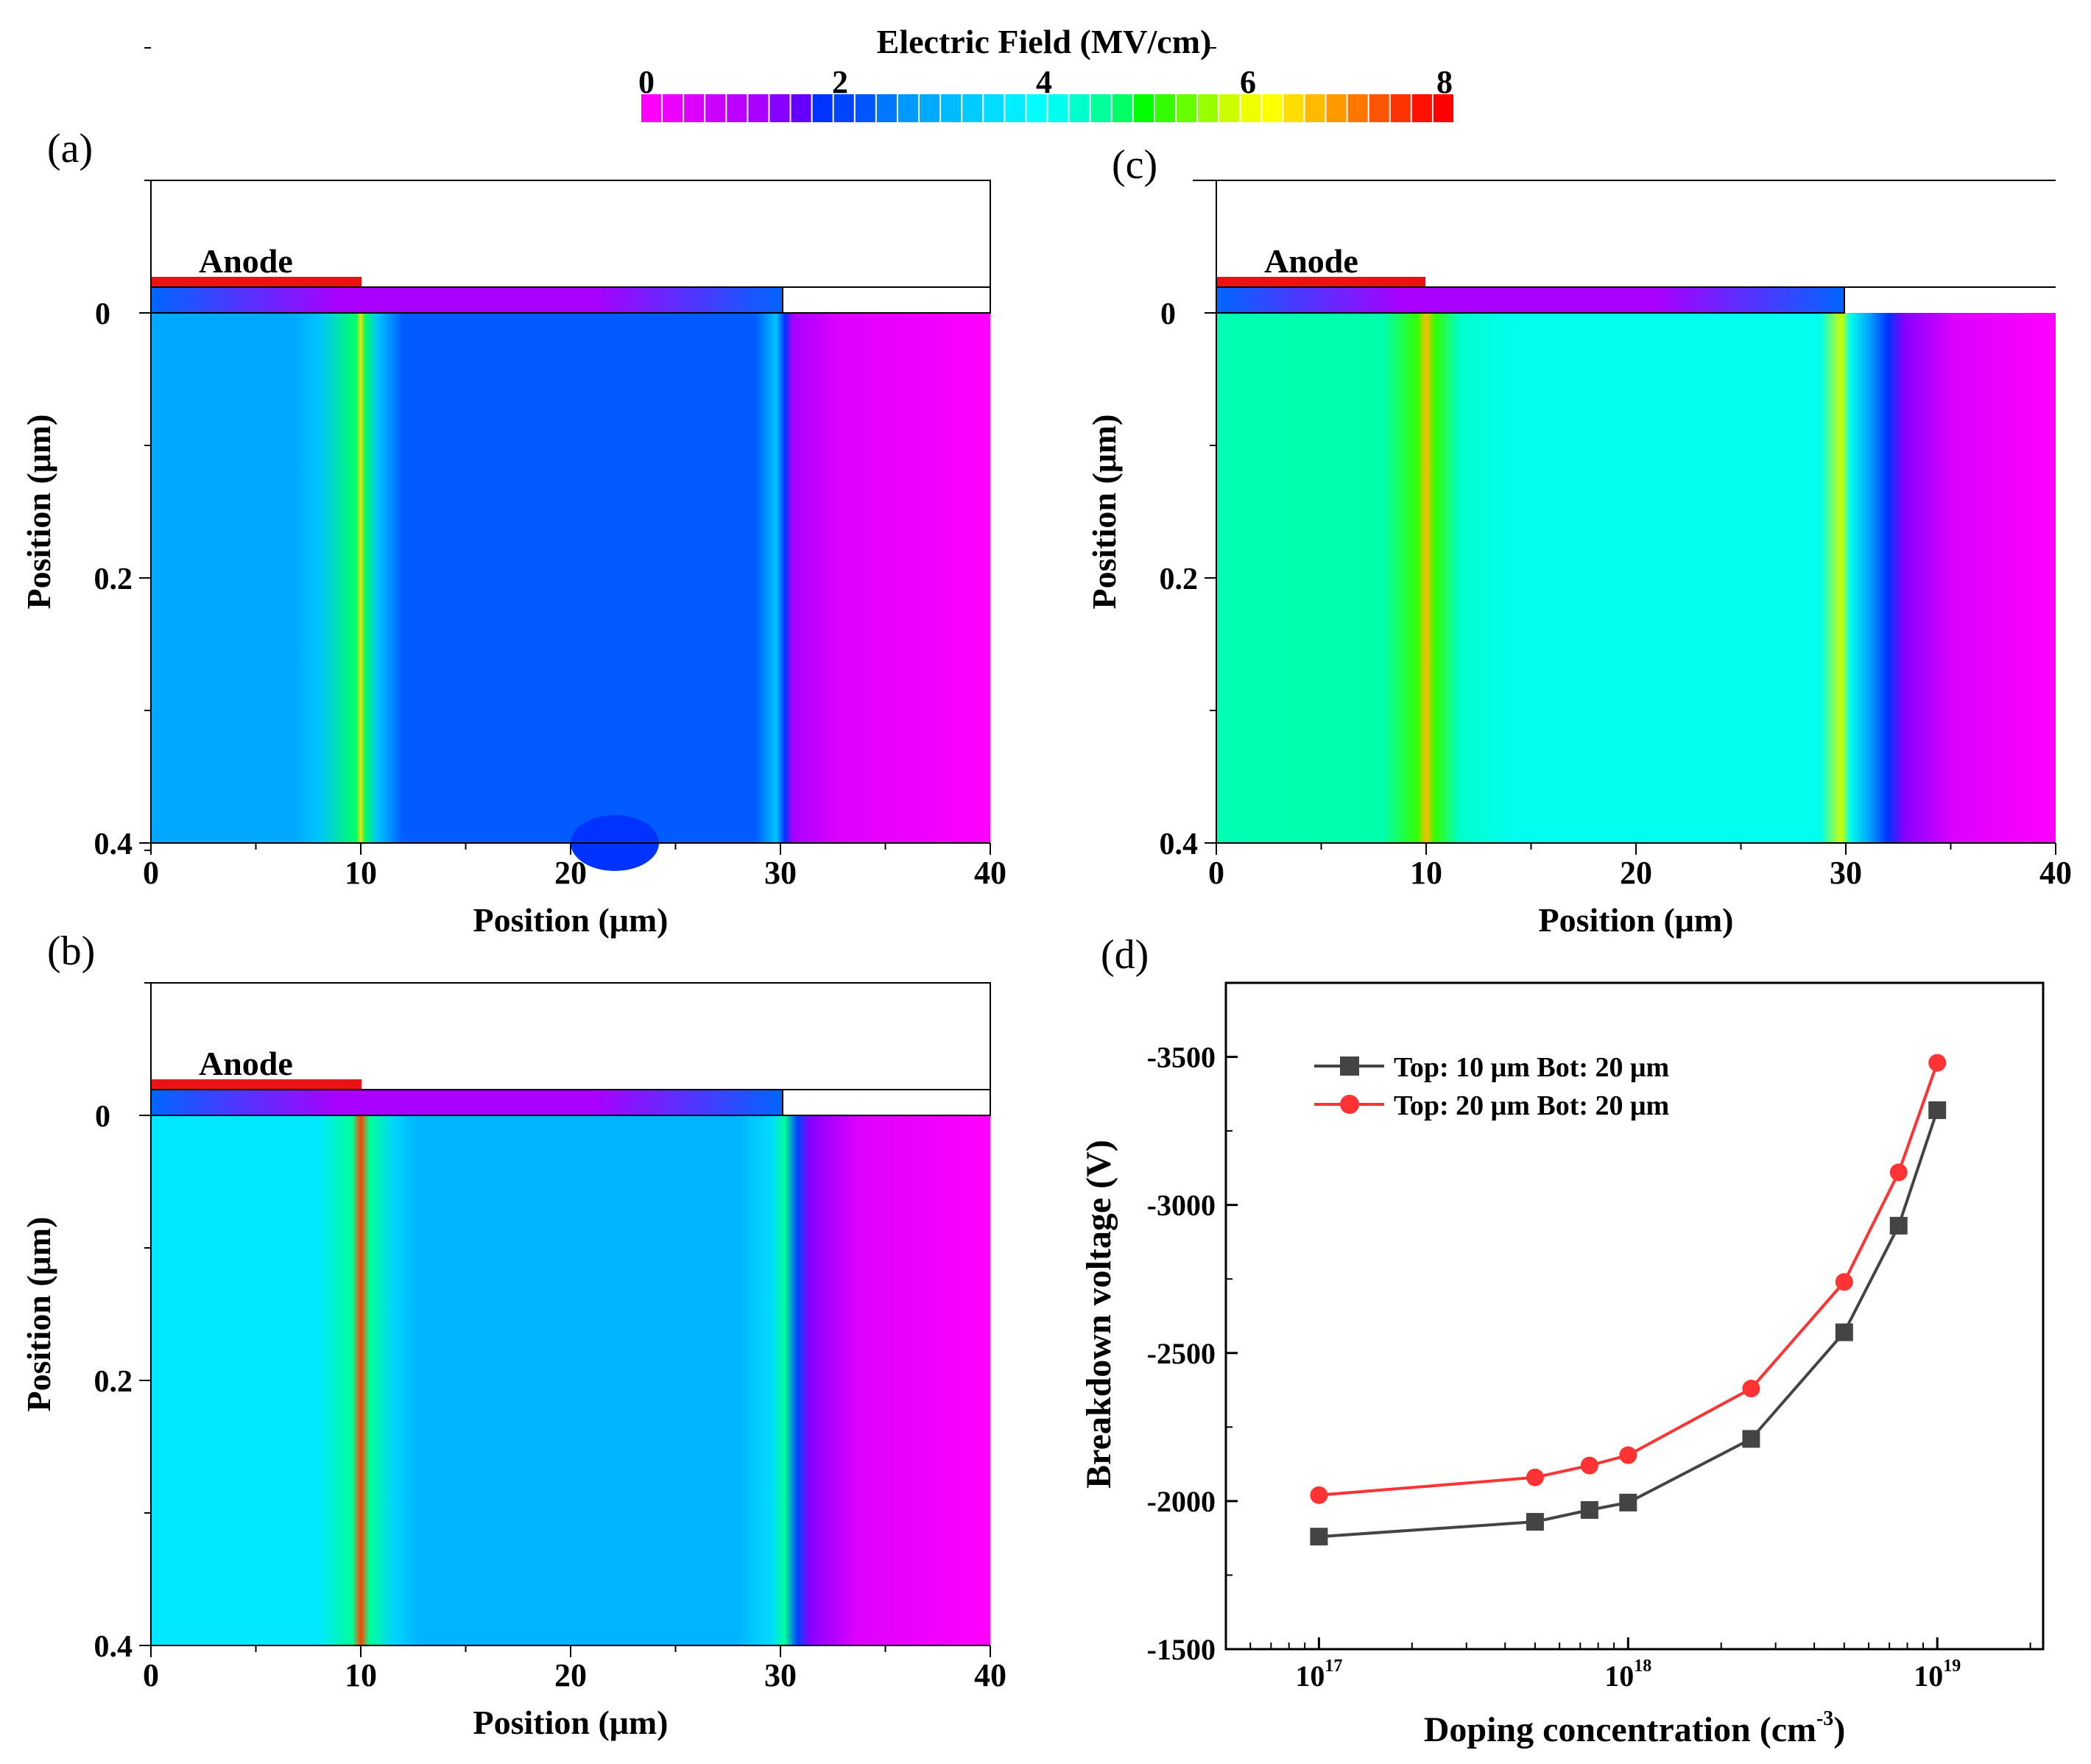  Describe the element at coordinates (840, 82) in the screenshot. I see `colorbar-tick-2: 2` at that location.